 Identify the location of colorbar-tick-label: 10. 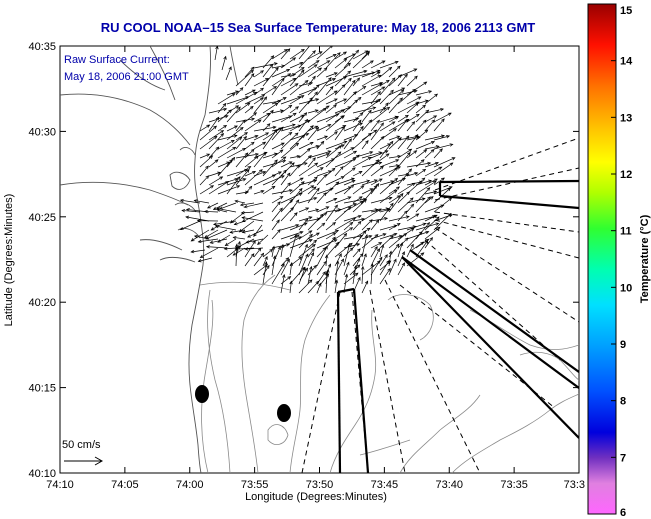
(626, 288).